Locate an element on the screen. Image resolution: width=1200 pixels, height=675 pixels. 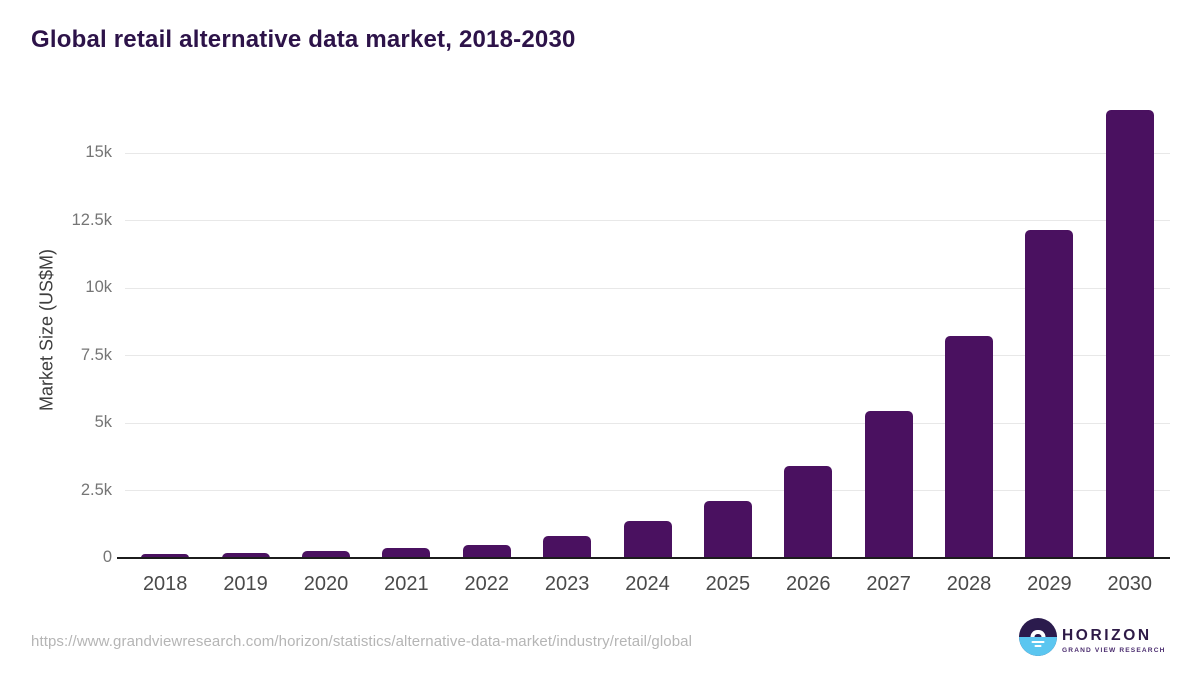
x-tick-label-2021: 2021 is located at coordinates (406, 584).